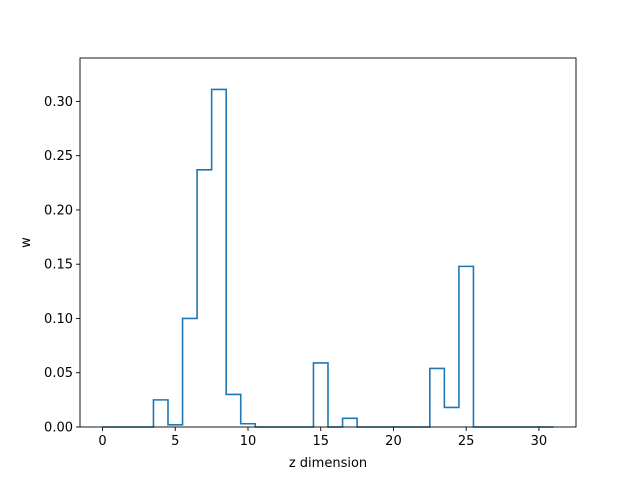 The image size is (640, 480). Describe the element at coordinates (58, 102) in the screenshot. I see `y-tick-label: 0.30` at that location.